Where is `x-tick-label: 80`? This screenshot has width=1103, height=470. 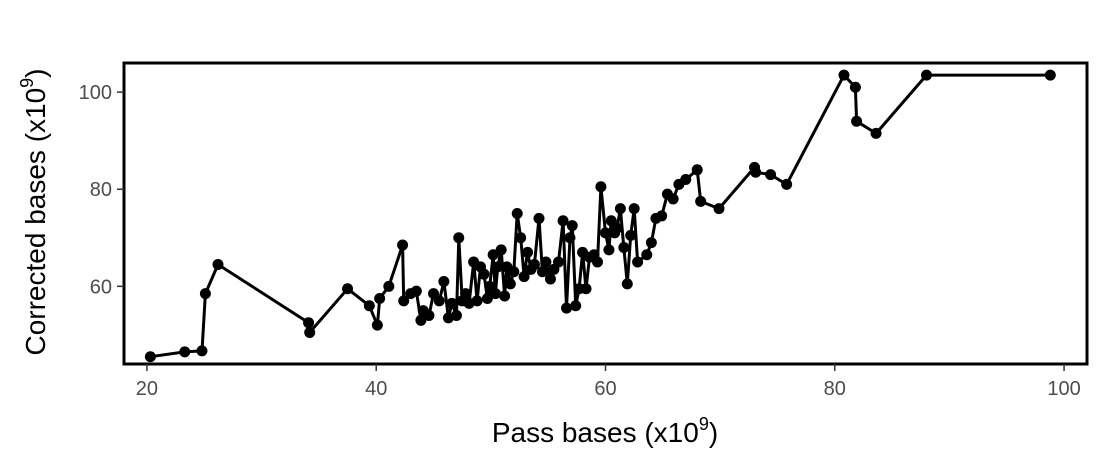
x-tick-label: 80 is located at coordinates (835, 389).